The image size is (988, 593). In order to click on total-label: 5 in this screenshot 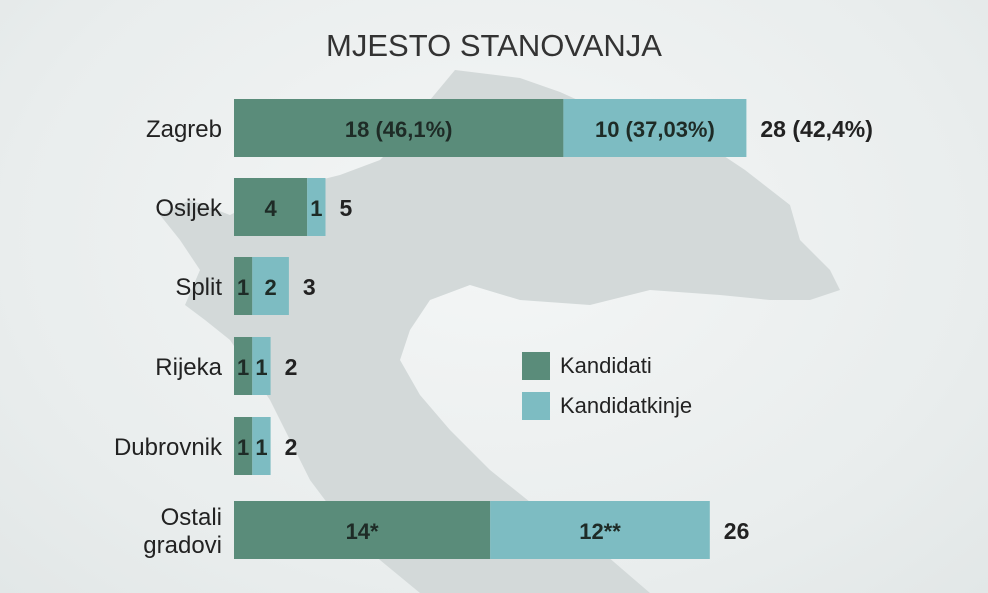, I will do `click(346, 208)`.